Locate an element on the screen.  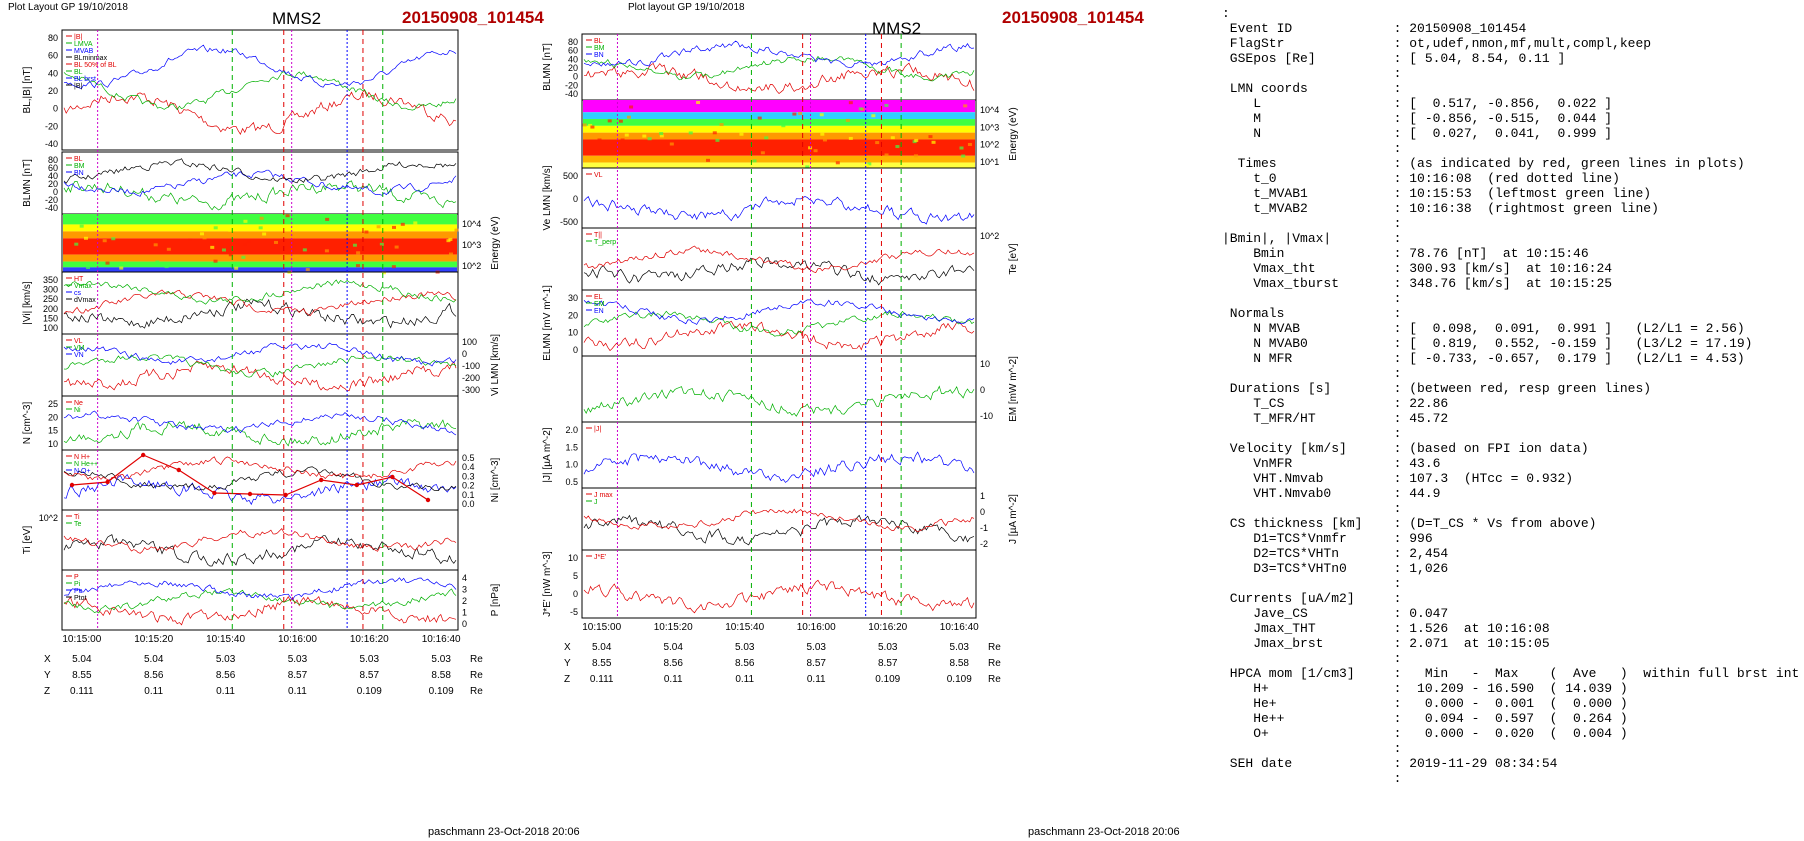
legend-label: N O+ is located at coordinates (82, 471).